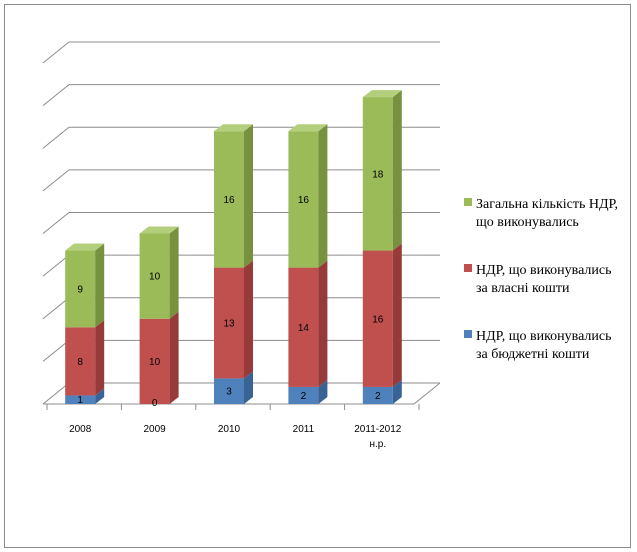 This screenshot has width=637, height=552. Describe the element at coordinates (304, 429) in the screenshot. I see `x-tick-label: 2011` at that location.